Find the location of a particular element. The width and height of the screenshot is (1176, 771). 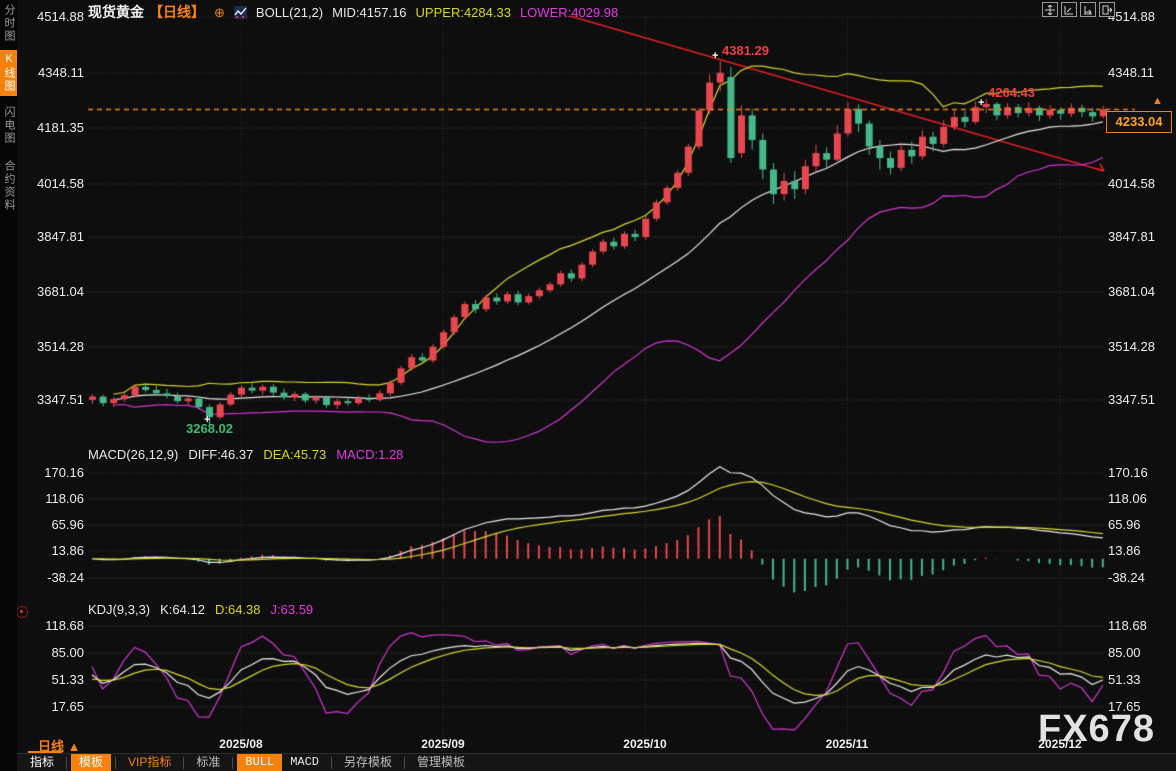

sidebar-item-contract-info: 合约资料 is located at coordinates (9, 186).